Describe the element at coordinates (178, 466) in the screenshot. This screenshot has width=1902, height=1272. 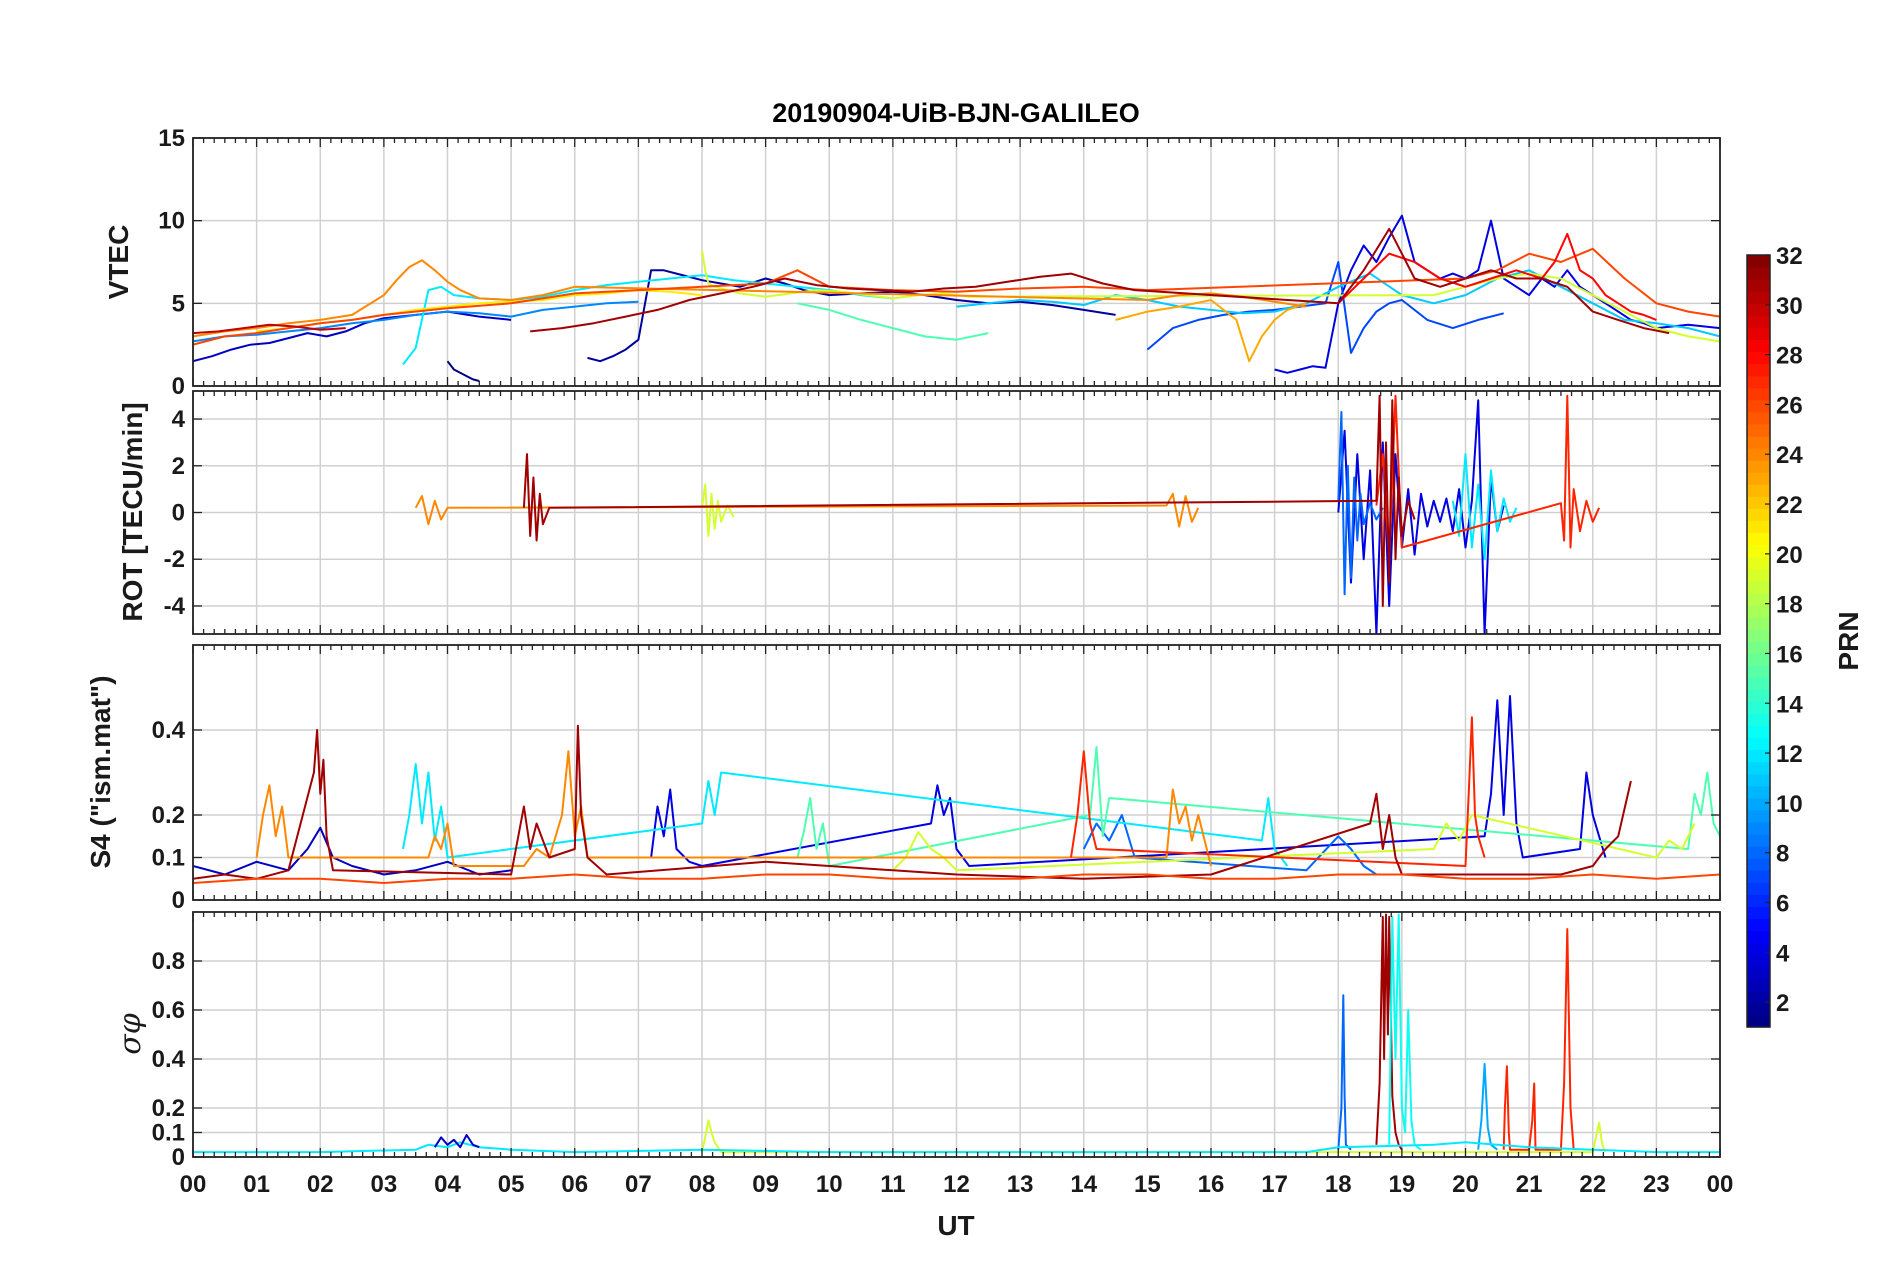
I see `panel-rot-ytick-label: 2` at that location.